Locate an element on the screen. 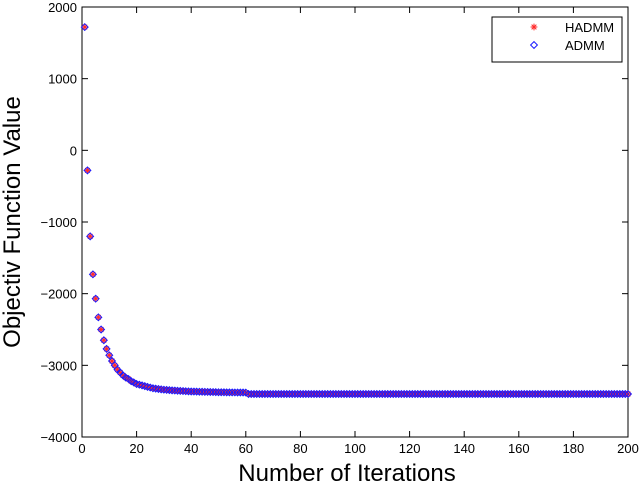  x-axis-label: Number of Iterations is located at coordinates (346, 471).